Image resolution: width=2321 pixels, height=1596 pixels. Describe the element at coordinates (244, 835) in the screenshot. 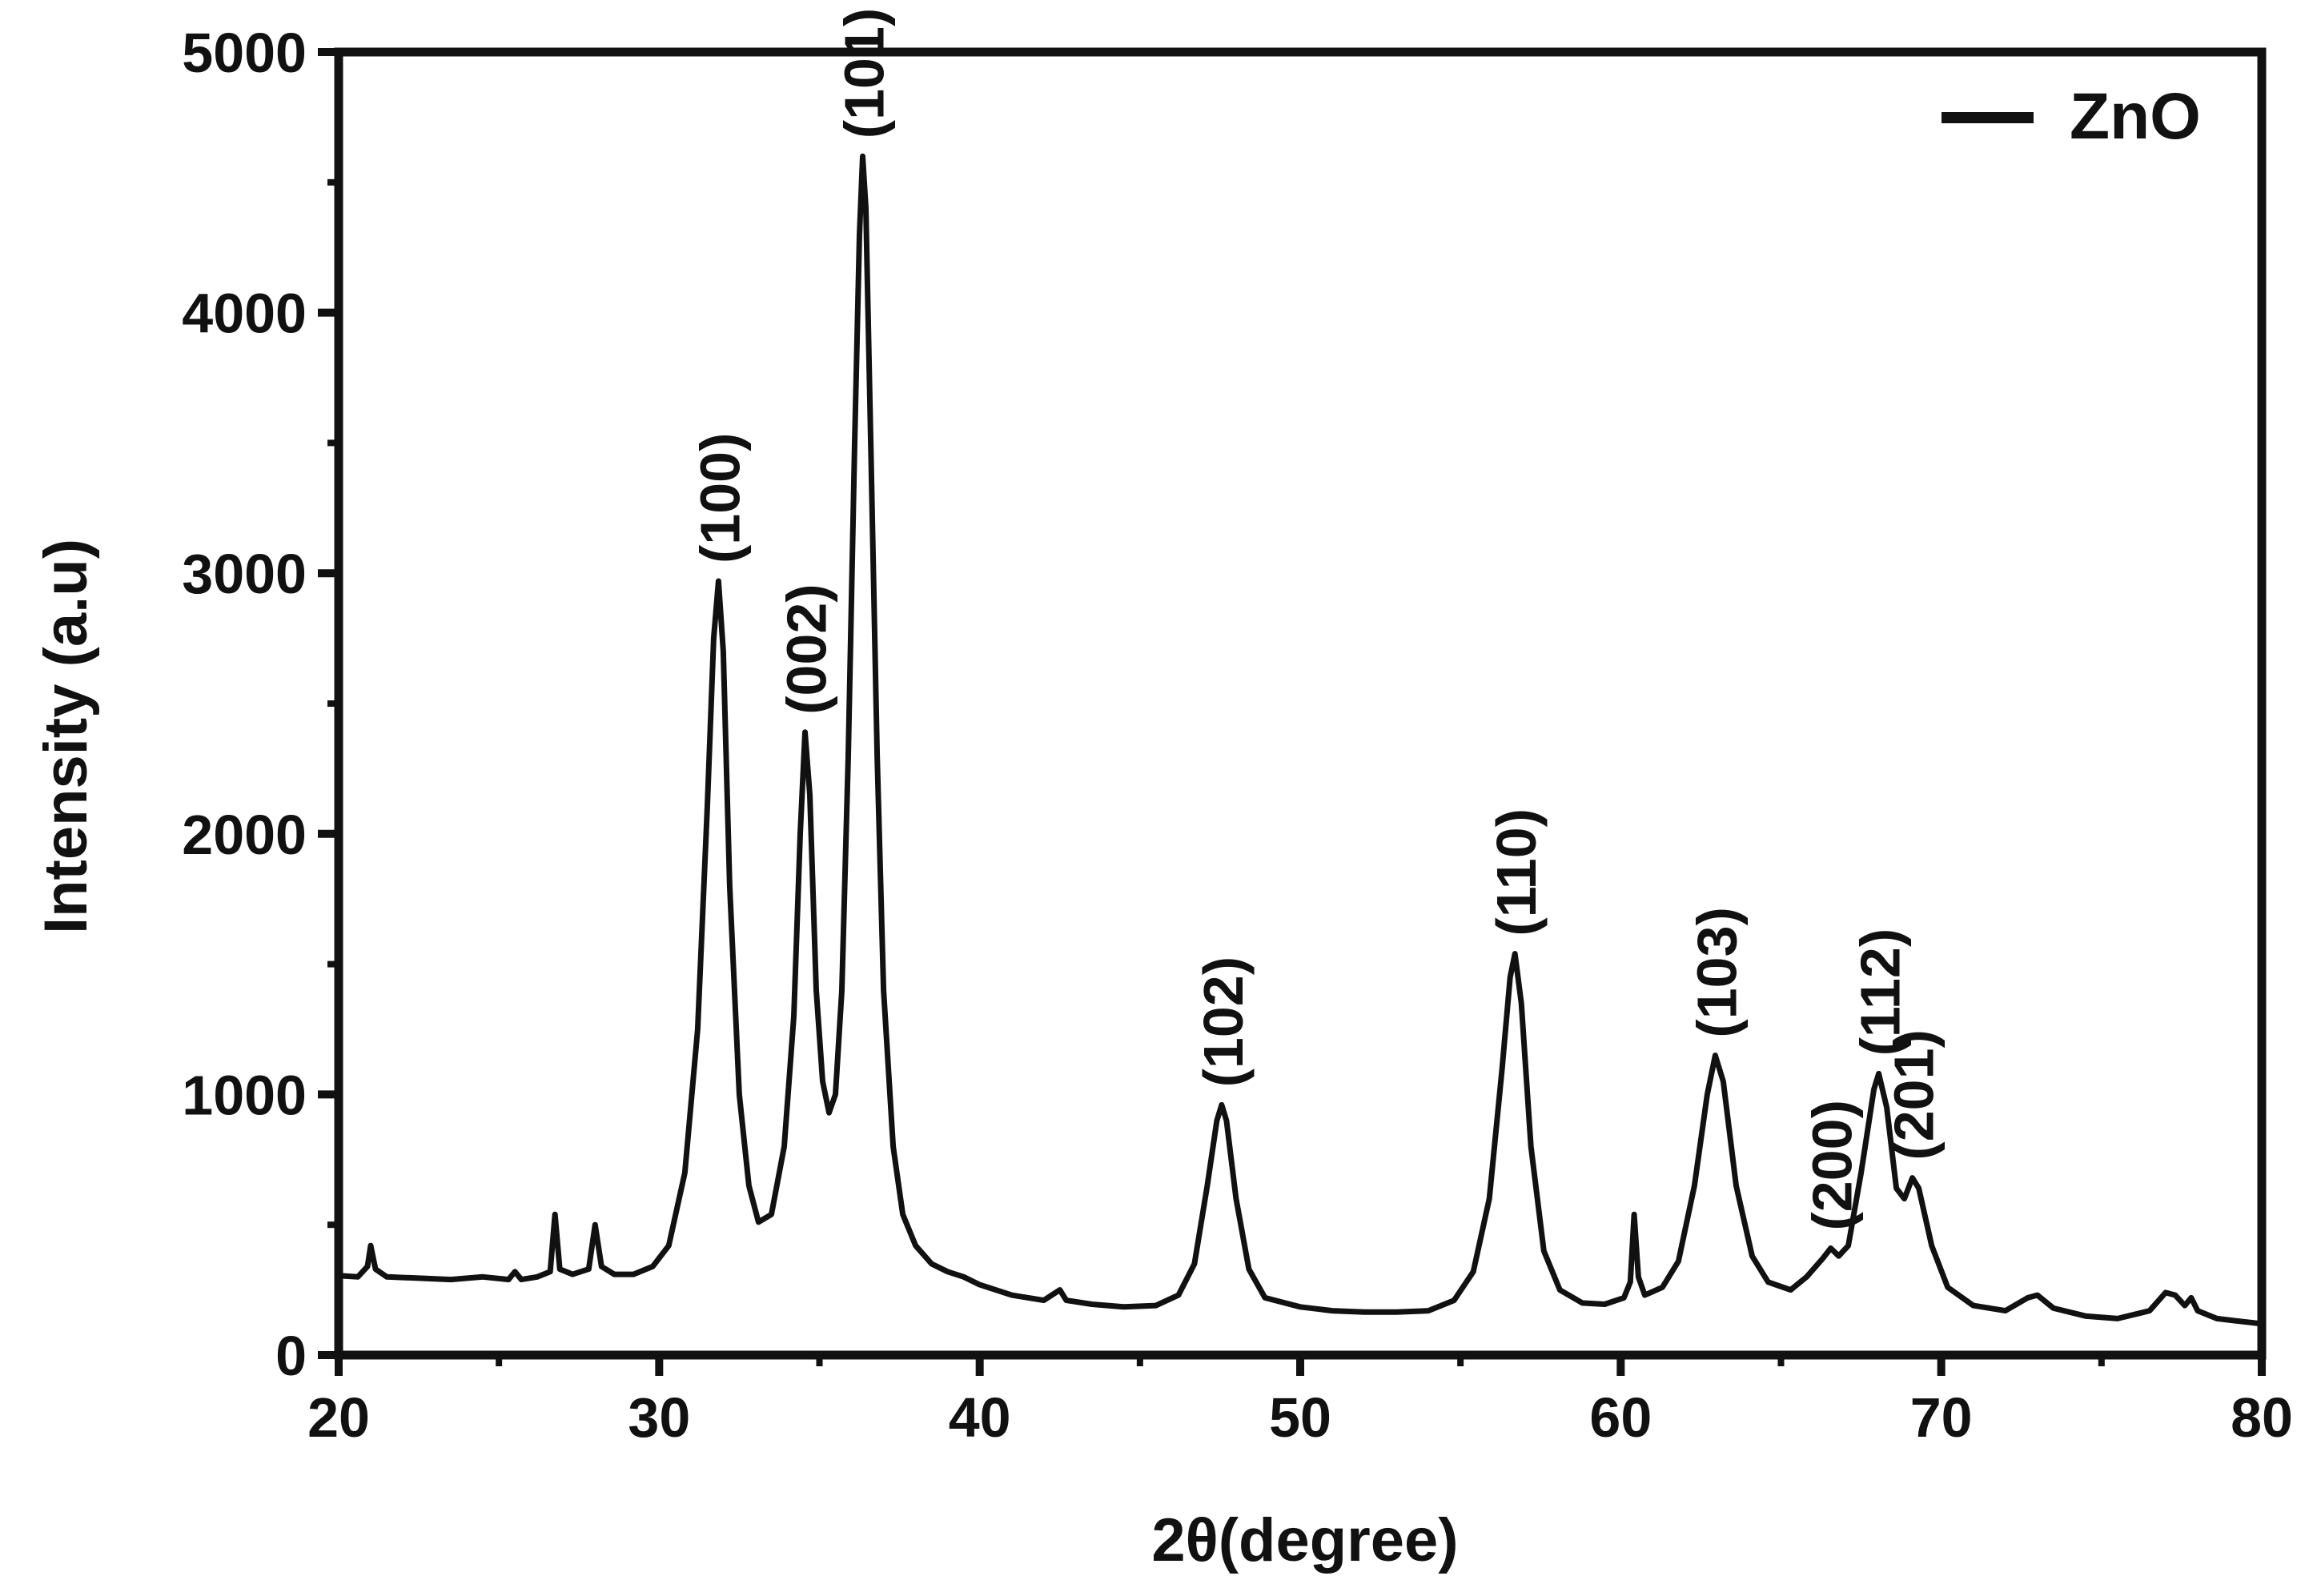

I see `y-tick-label: 2000` at that location.